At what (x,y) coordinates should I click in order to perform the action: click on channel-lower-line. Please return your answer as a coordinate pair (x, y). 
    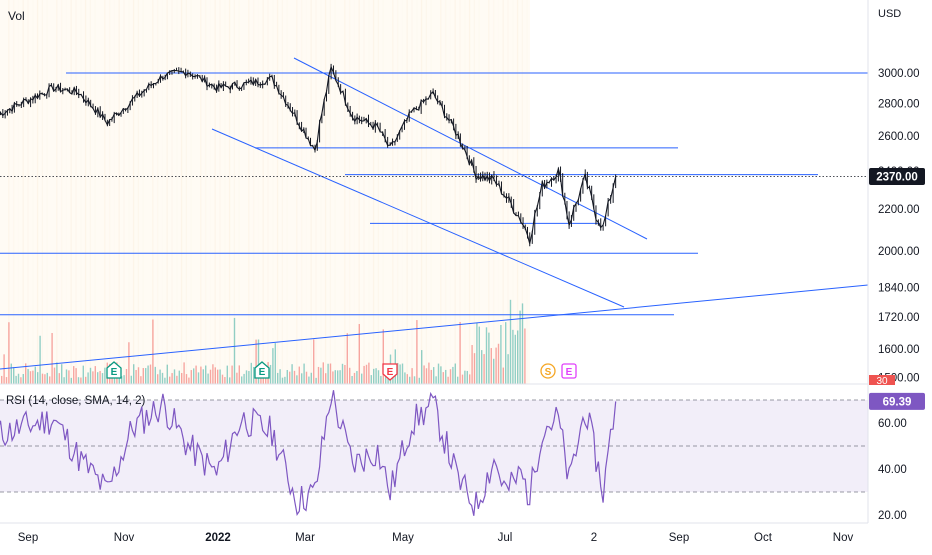
    Looking at the image, I should click on (418, 218).